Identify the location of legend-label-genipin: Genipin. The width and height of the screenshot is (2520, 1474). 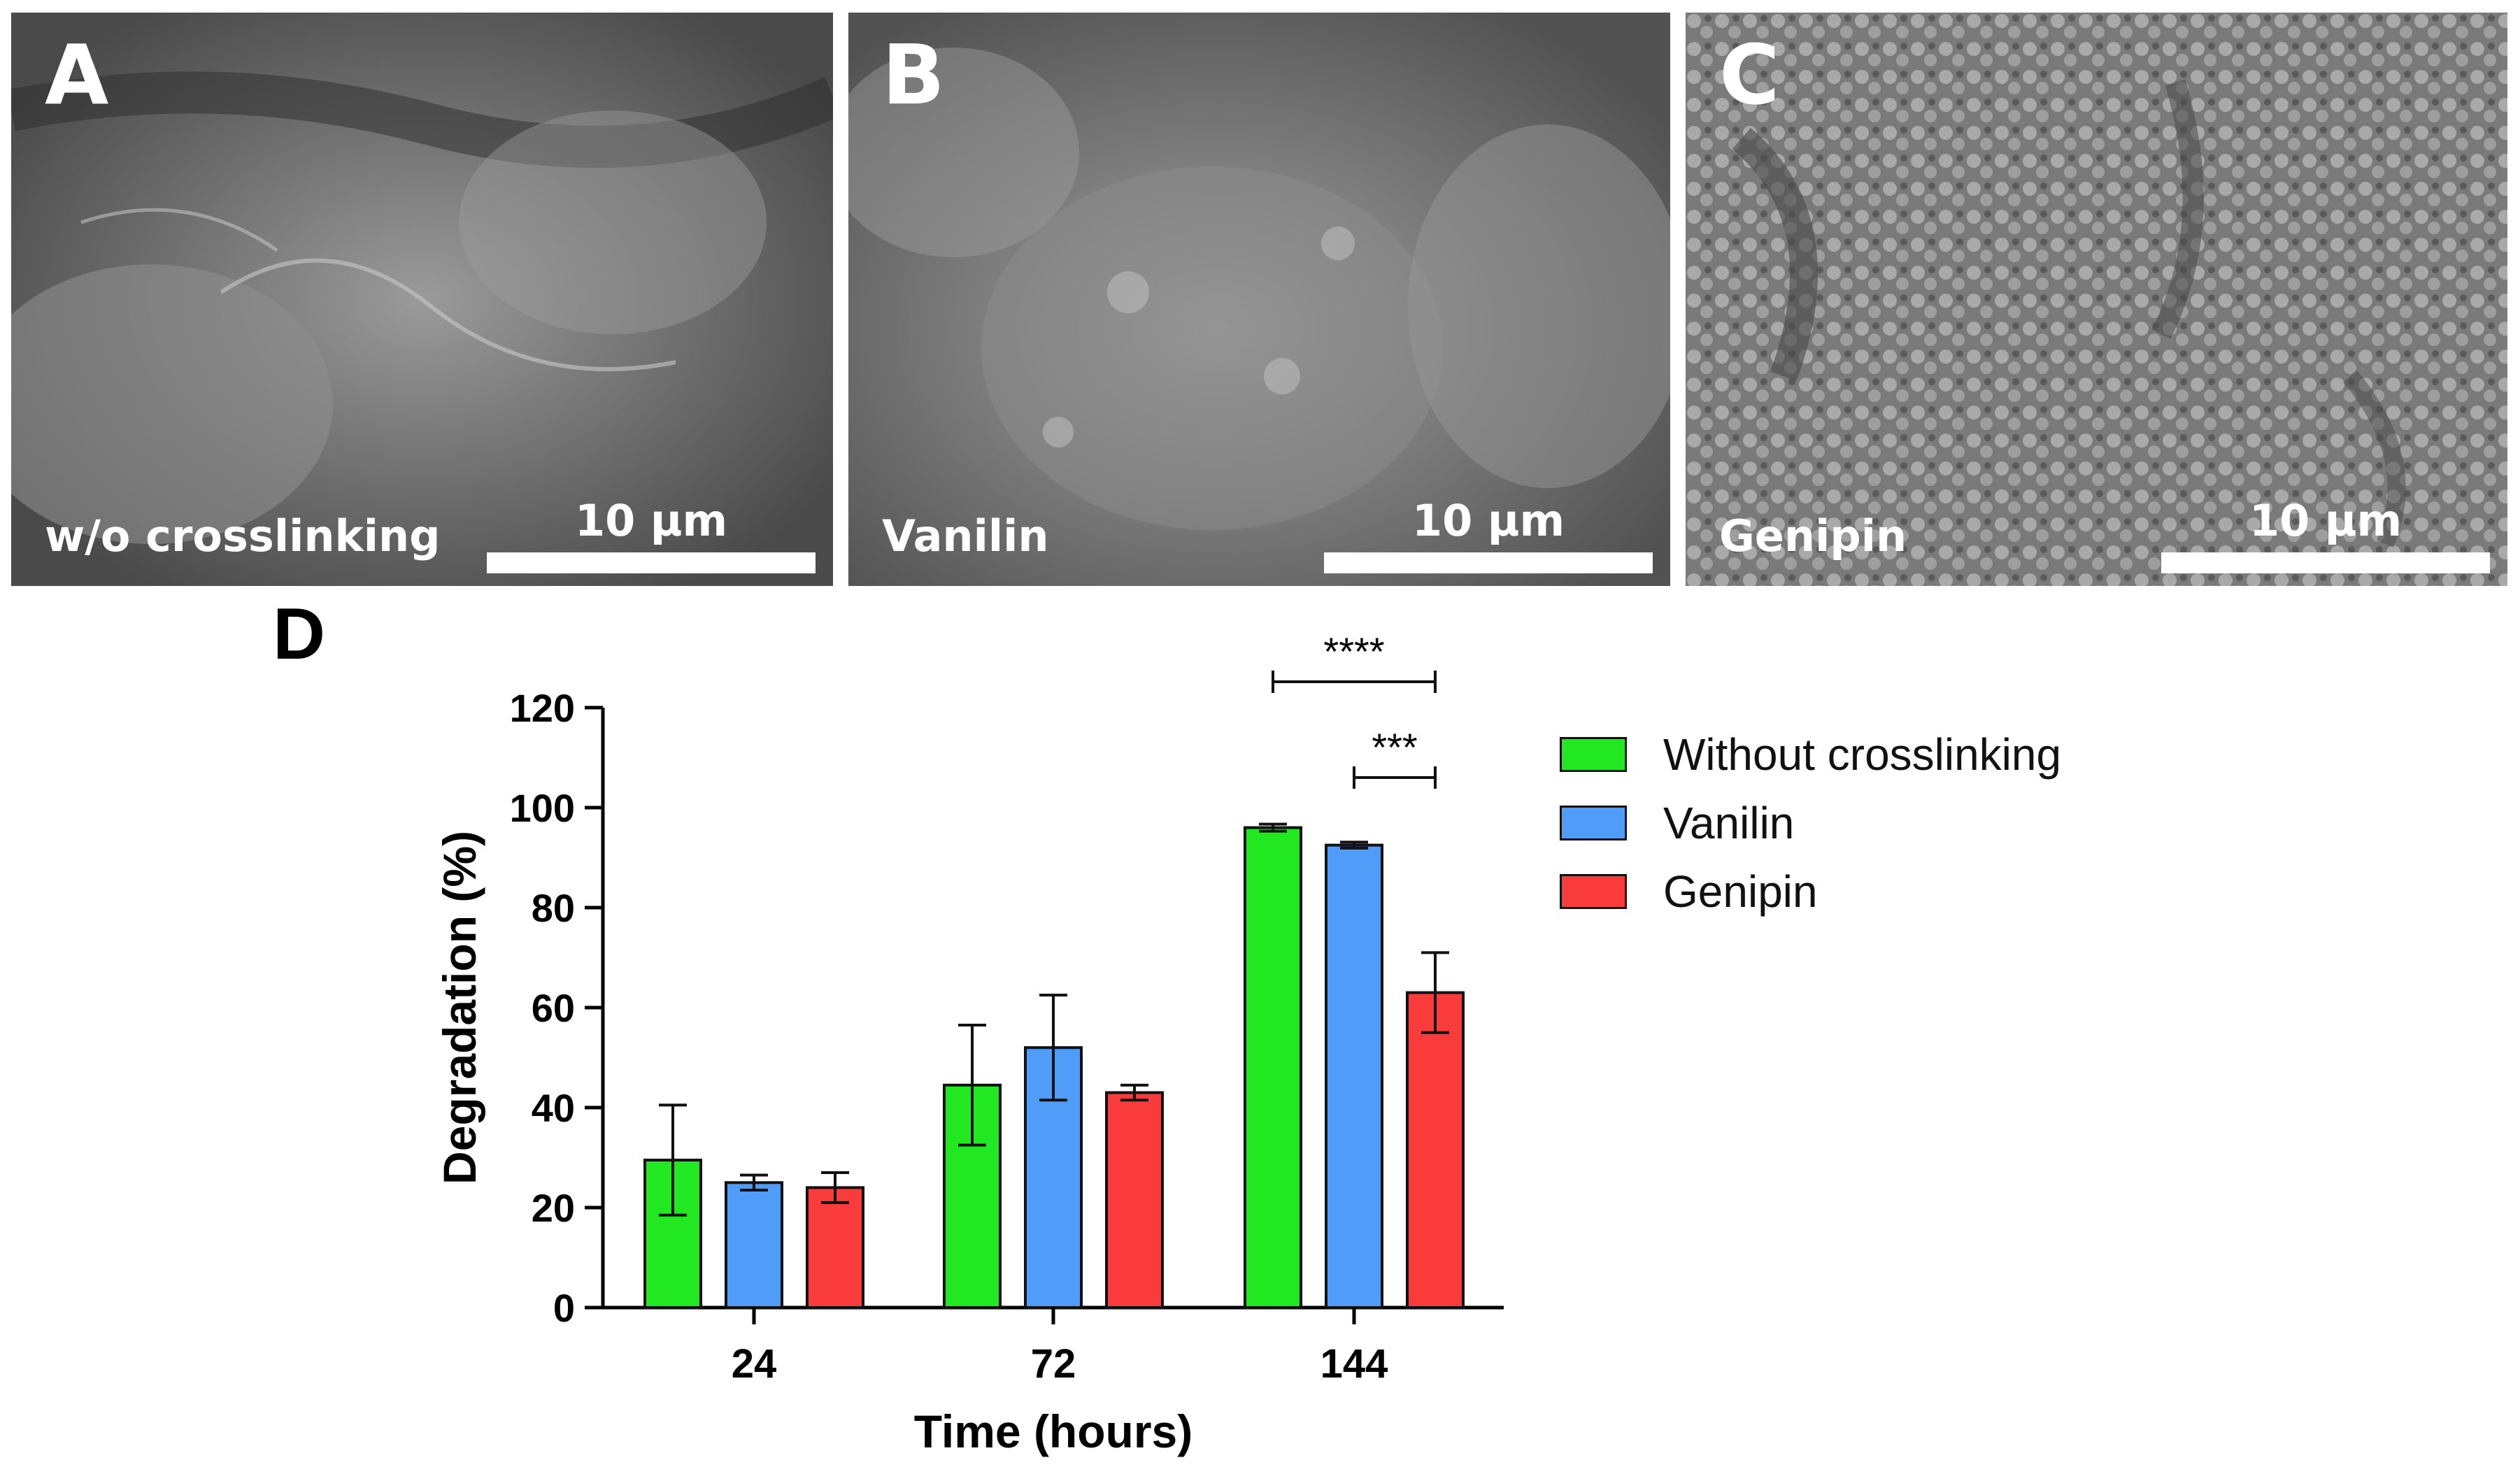
(1740, 891).